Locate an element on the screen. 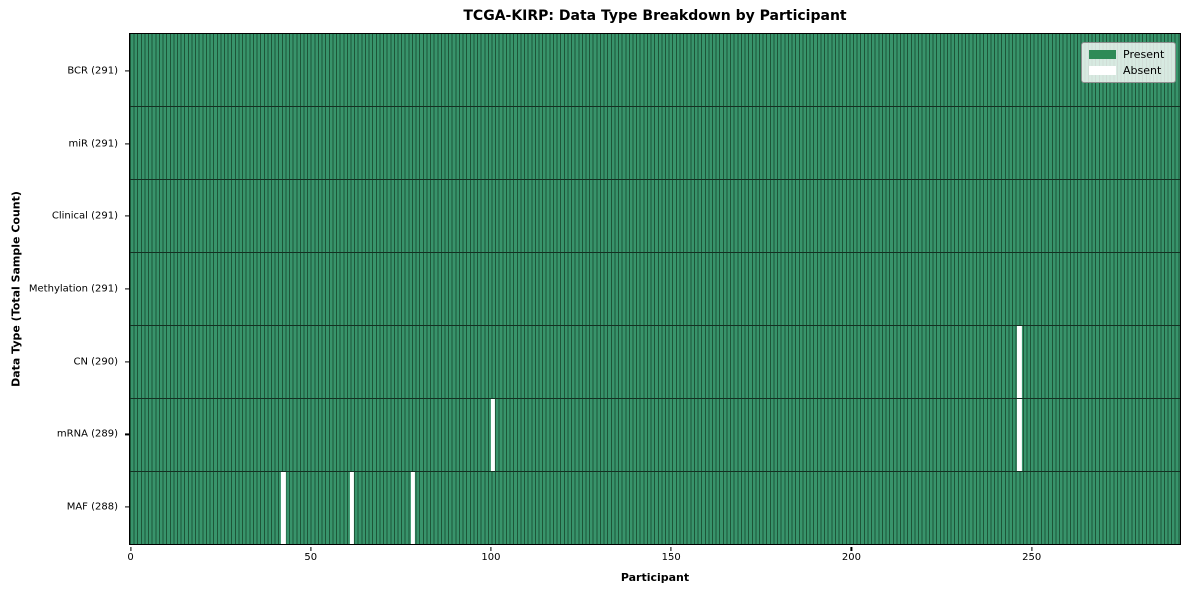  legend-label: Present is located at coordinates (1144, 54).